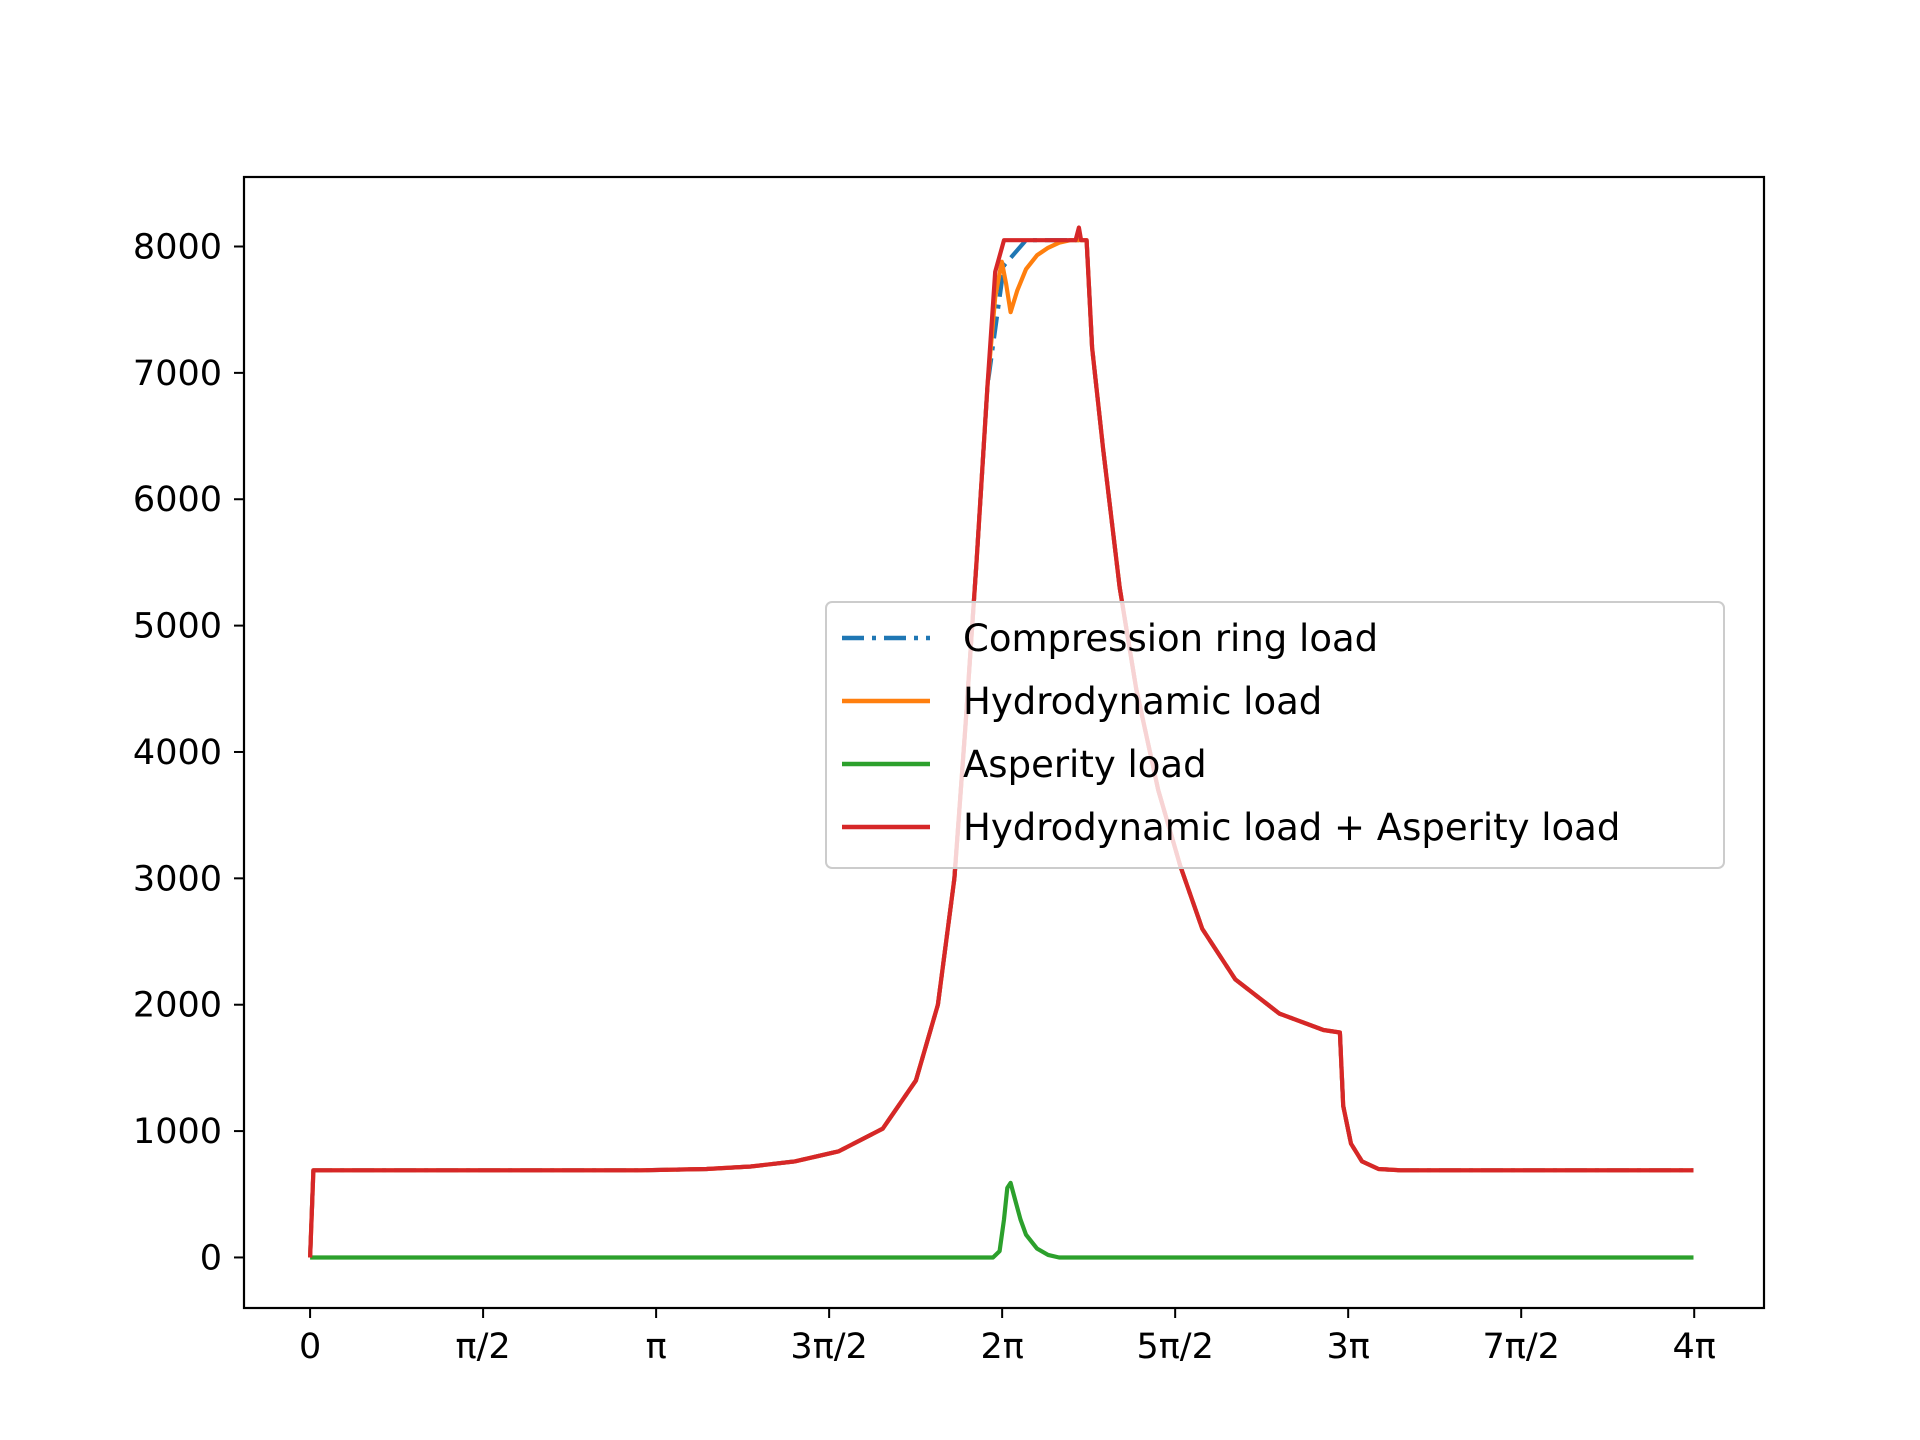  I want to click on y-tick-label: 6000, so click(177, 500).